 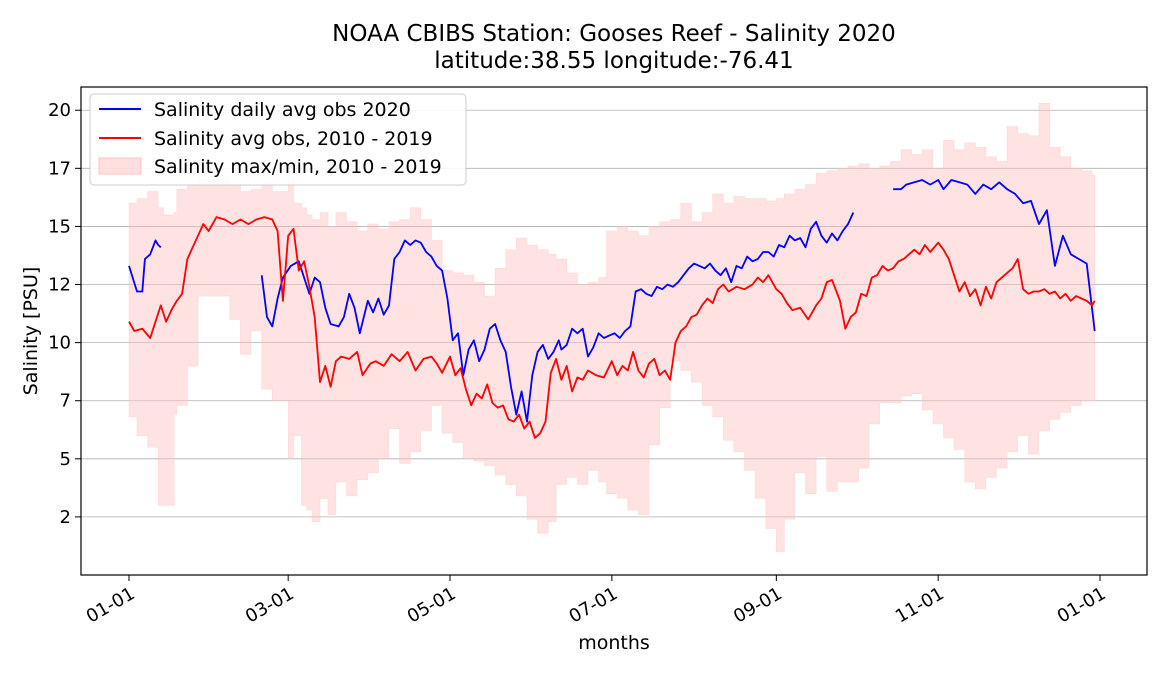 I want to click on y-tick-label: 15, so click(x=59, y=226).